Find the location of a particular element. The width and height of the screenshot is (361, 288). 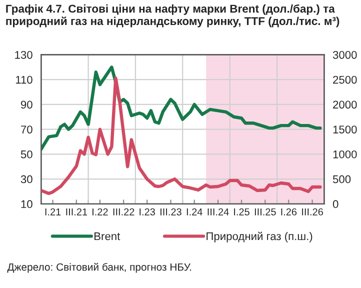

legend-label: Brent is located at coordinates (107, 236).